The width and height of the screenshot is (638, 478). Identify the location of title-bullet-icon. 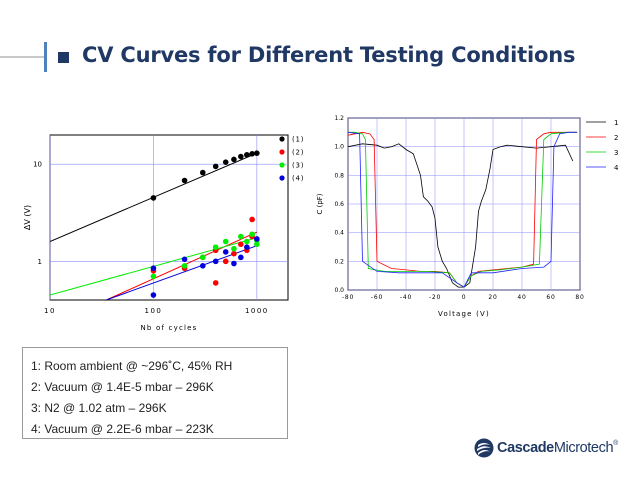
(63, 57).